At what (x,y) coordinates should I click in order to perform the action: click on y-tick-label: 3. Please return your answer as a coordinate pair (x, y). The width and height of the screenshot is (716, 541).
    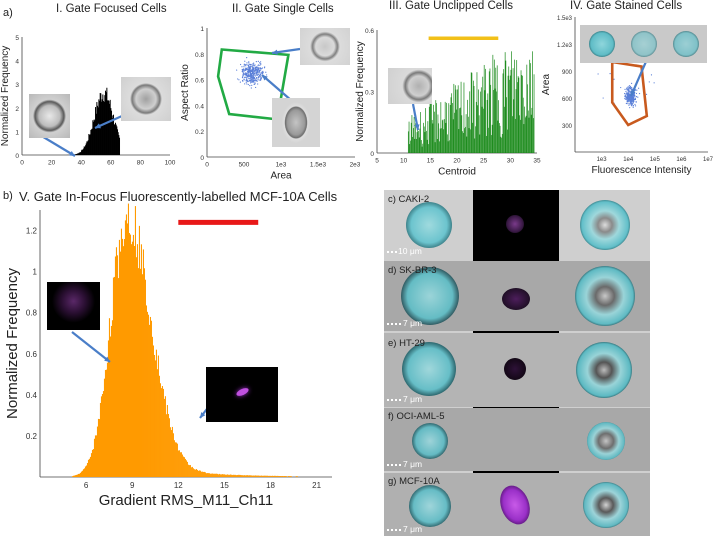
    Looking at the image, I should click on (17, 85).